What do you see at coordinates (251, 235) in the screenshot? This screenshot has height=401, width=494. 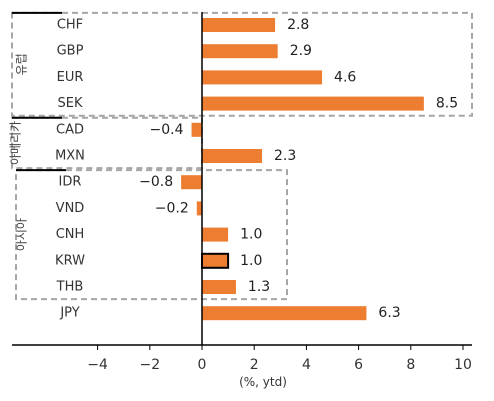 I see `value-label-cnh: 1.0` at bounding box center [251, 235].